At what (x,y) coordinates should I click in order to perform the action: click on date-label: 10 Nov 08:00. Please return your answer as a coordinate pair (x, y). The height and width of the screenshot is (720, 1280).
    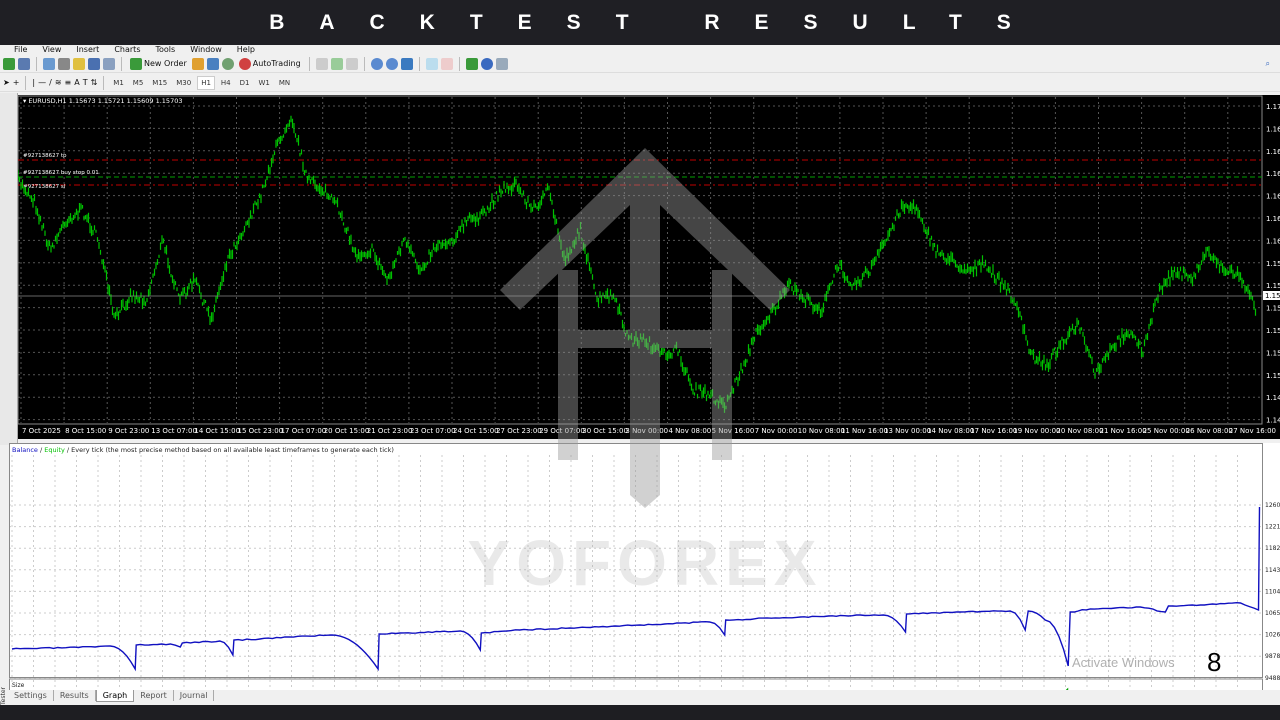
    Looking at the image, I should click on (821, 431).